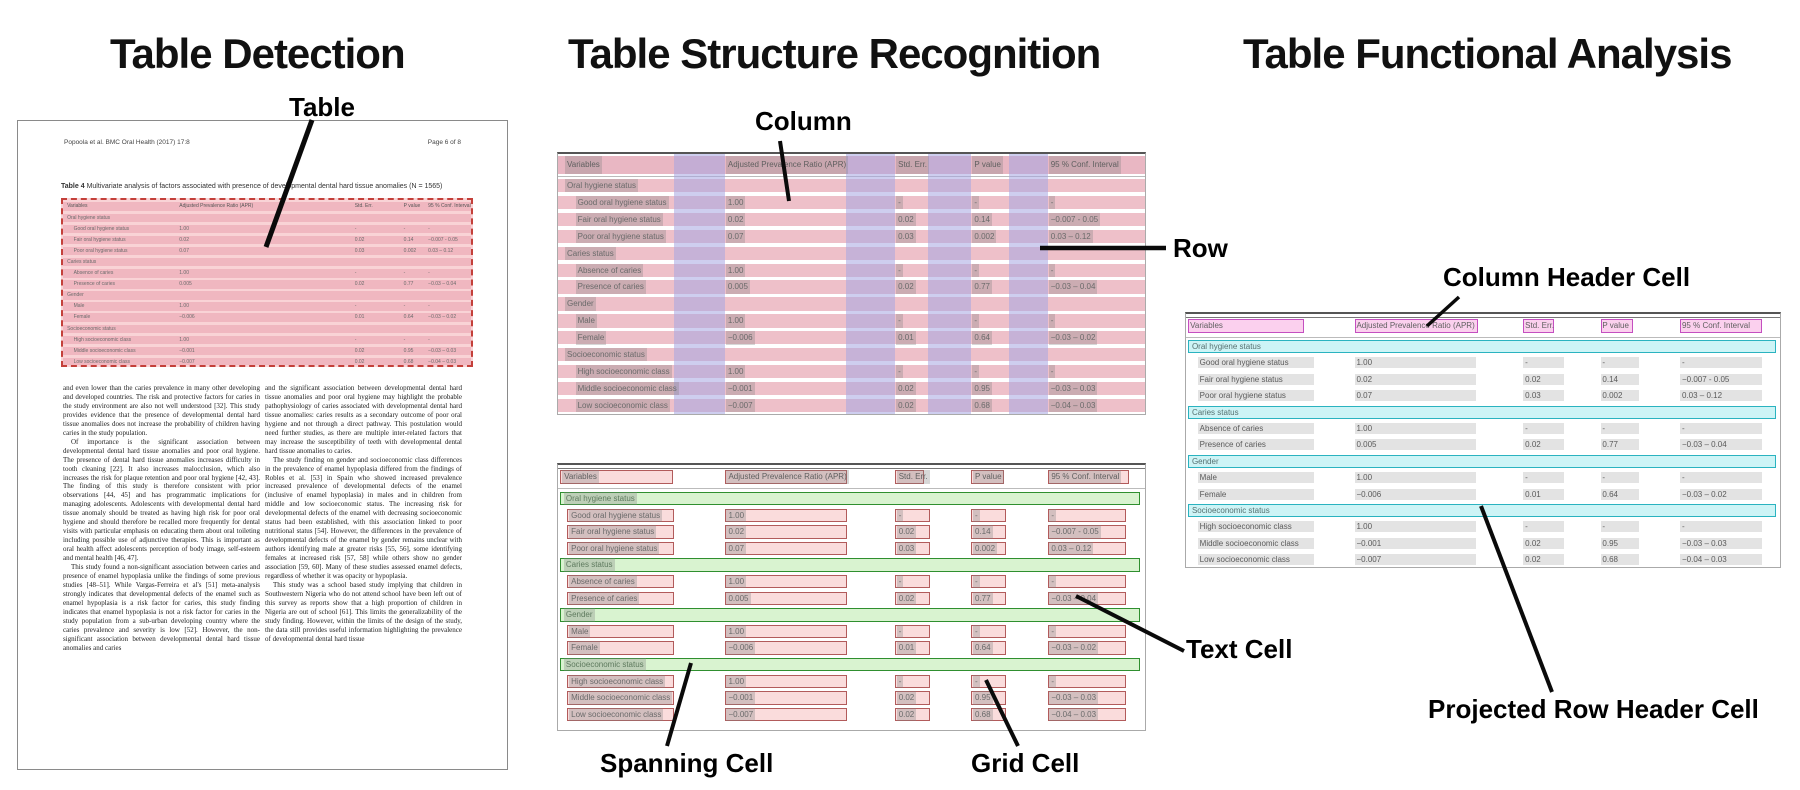  I want to click on table-row, so click(267, 351).